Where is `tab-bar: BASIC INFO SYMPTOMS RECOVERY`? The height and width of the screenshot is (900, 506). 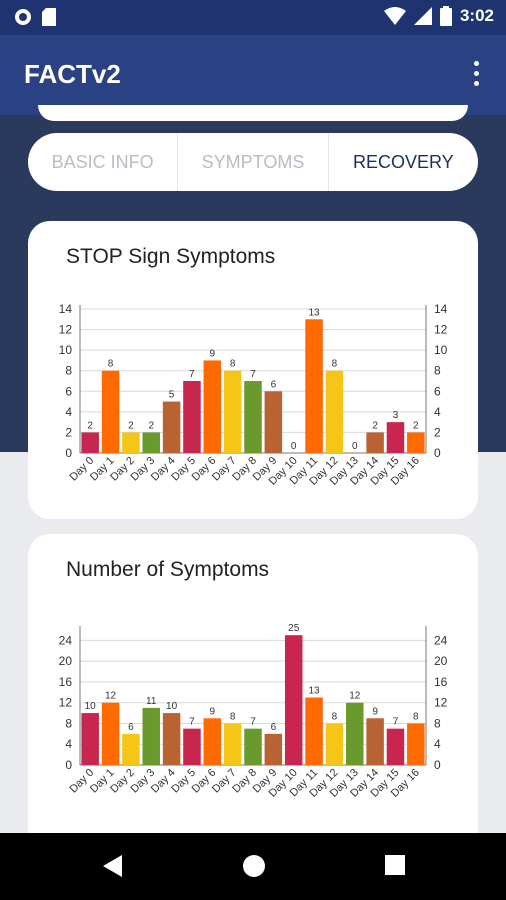
tab-bar: BASIC INFO SYMPTOMS RECOVERY is located at coordinates (253, 162).